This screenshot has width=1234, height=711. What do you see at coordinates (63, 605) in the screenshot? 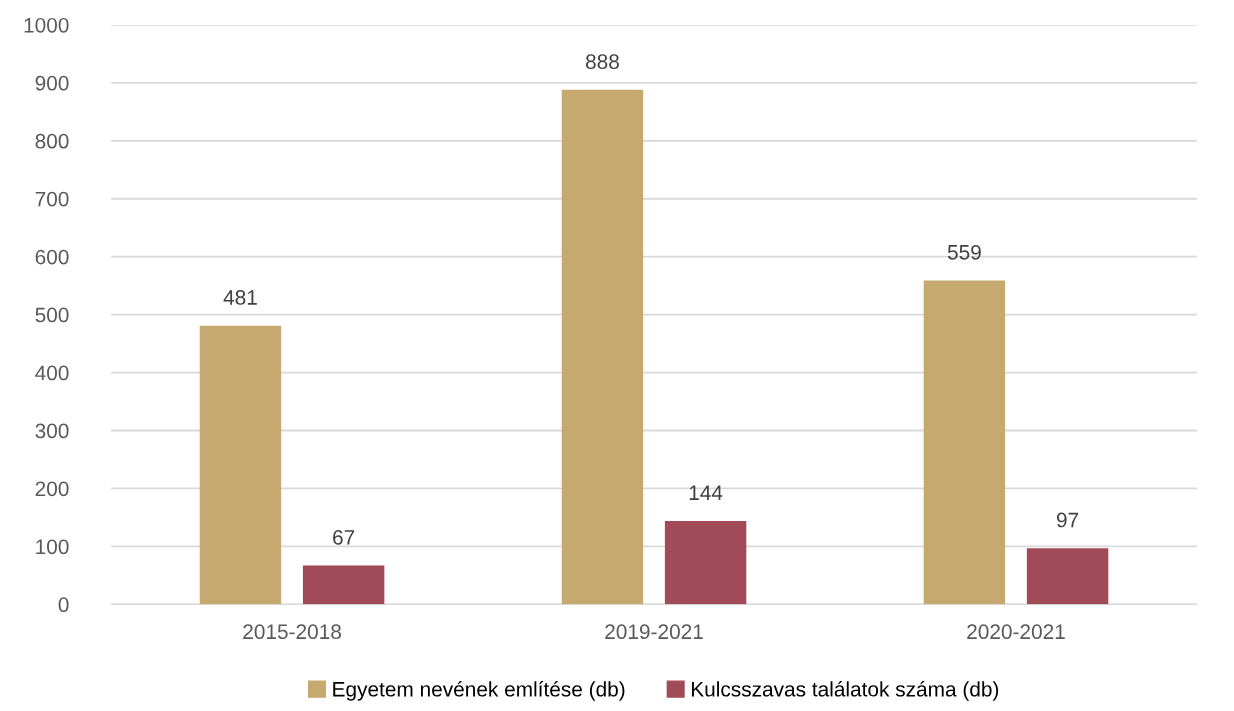
I see `y-tick-label: 0` at bounding box center [63, 605].